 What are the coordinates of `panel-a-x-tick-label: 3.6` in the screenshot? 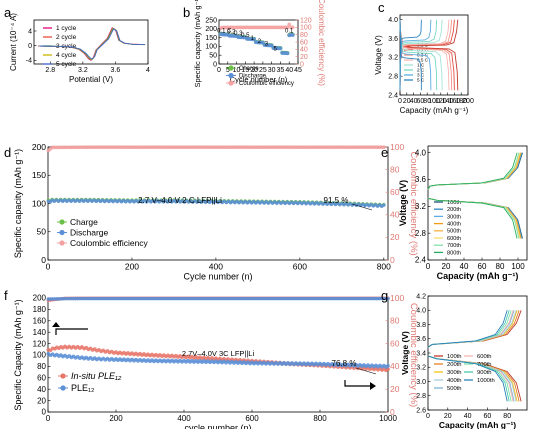 It's located at (116, 70).